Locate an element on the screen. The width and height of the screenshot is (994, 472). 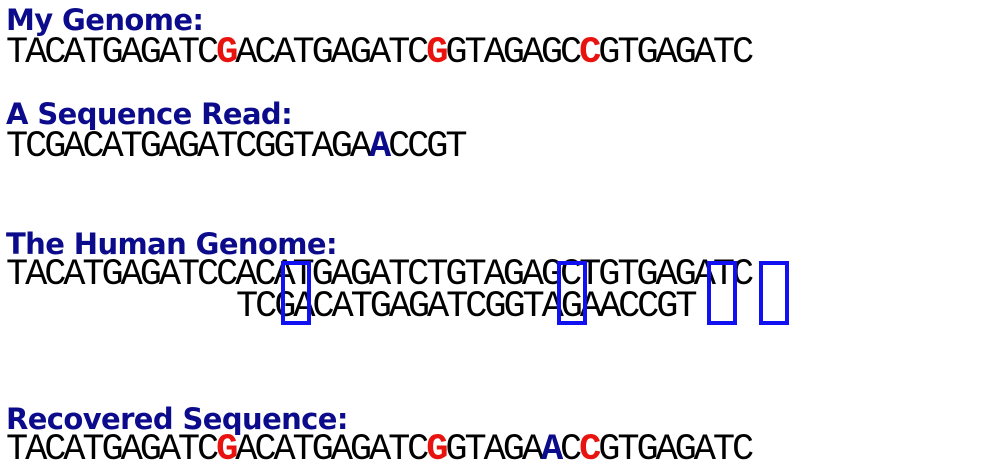
base-segment: CCGT is located at coordinates (428, 147).